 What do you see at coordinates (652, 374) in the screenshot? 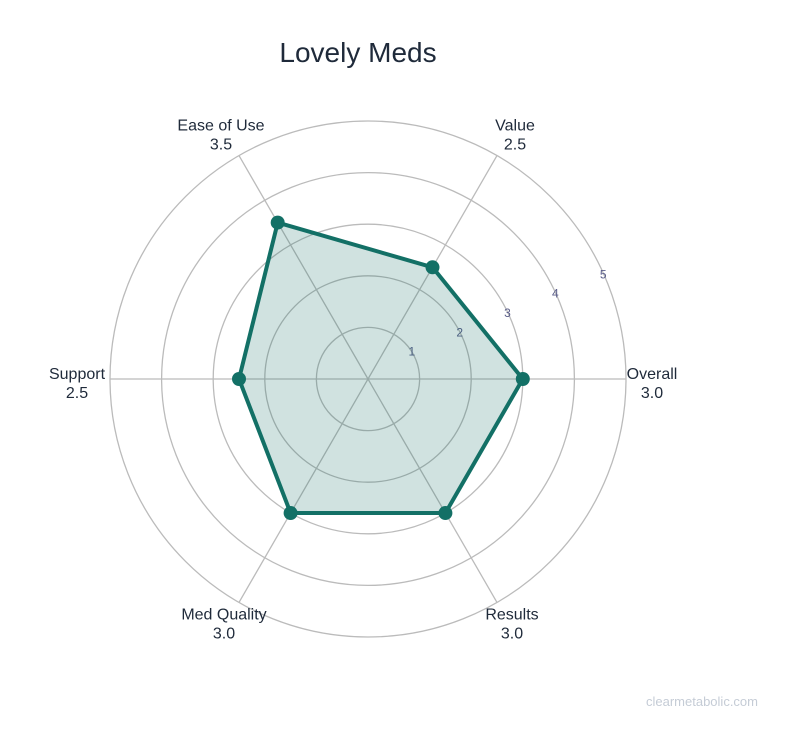
I see `axis-label-overall: Overall` at bounding box center [652, 374].